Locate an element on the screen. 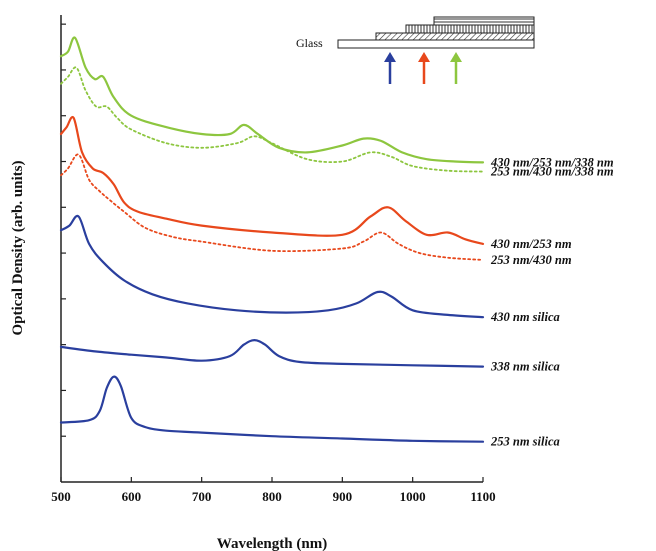 The width and height of the screenshot is (656, 551). x-tick-label: 900 is located at coordinates (343, 496).